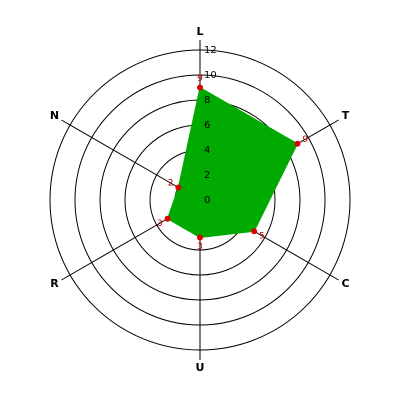 Image resolution: width=400 pixels, height=400 pixels. I want to click on y-tick-label: 6, so click(207, 125).